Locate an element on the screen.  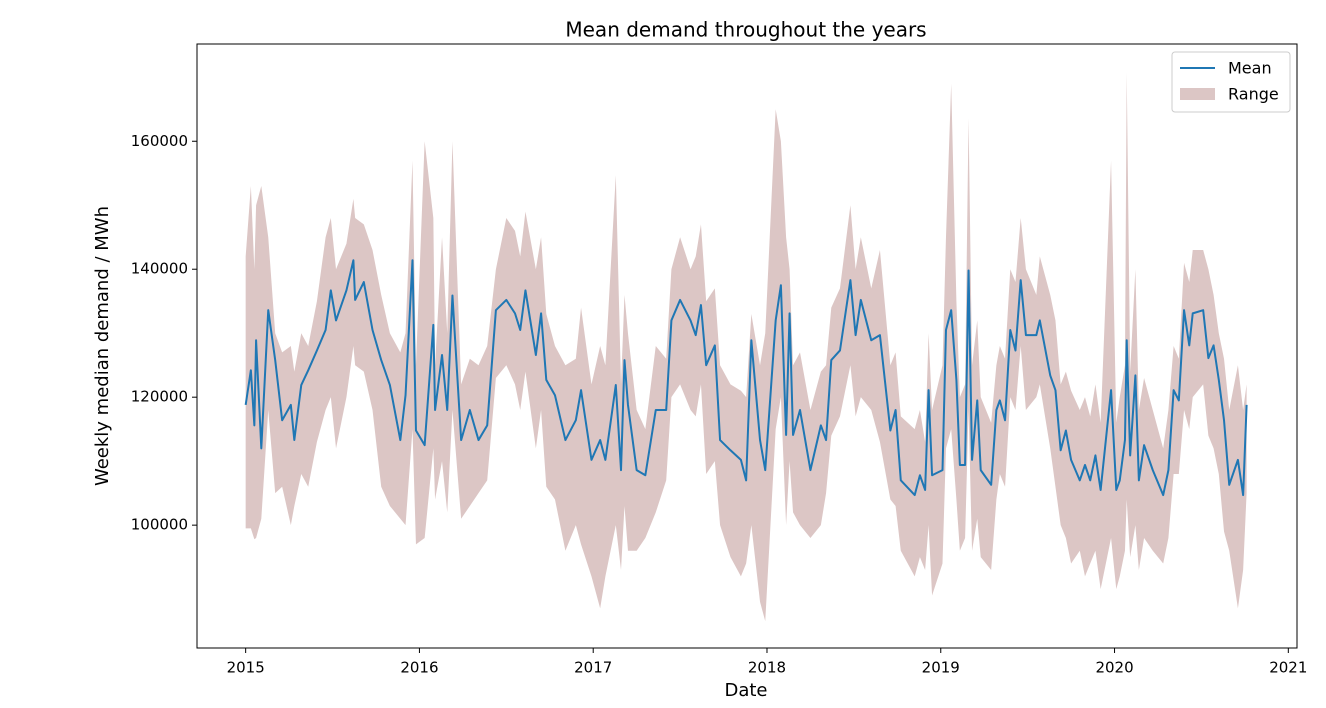
x-tick-label: 2018 is located at coordinates (767, 668).